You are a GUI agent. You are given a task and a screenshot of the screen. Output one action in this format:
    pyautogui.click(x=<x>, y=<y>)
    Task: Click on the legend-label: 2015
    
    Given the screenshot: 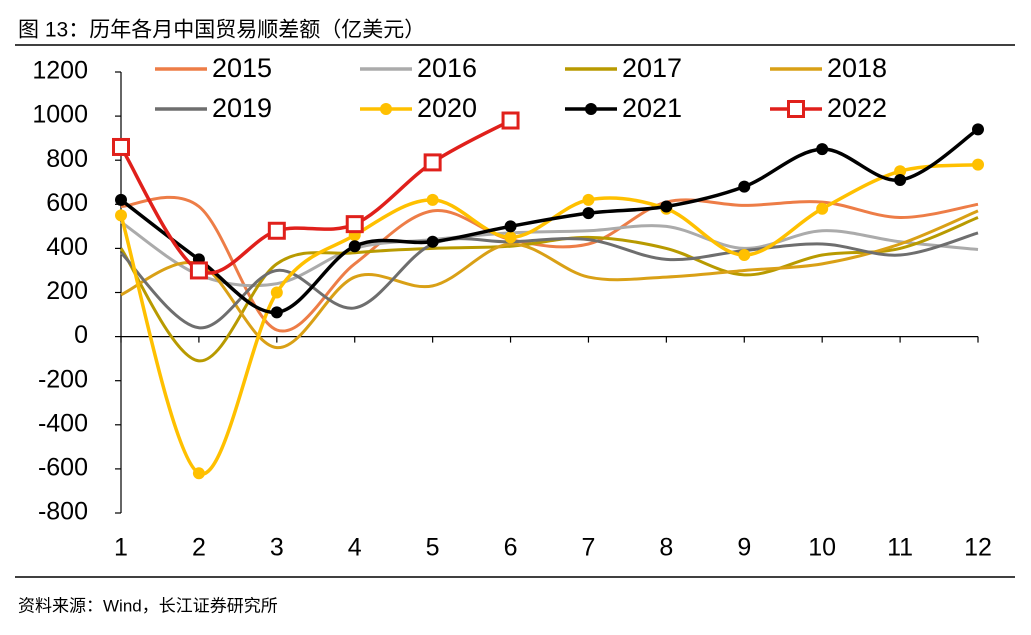 What is the action you would take?
    pyautogui.click(x=242, y=68)
    